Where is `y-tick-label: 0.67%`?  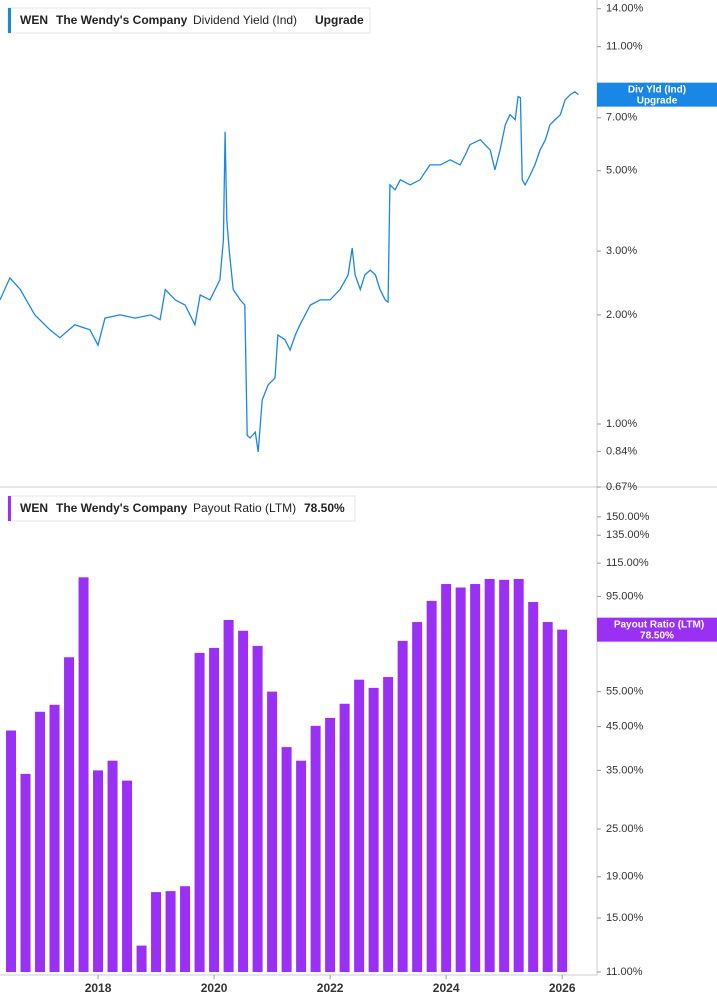
y-tick-label: 0.67% is located at coordinates (621, 487).